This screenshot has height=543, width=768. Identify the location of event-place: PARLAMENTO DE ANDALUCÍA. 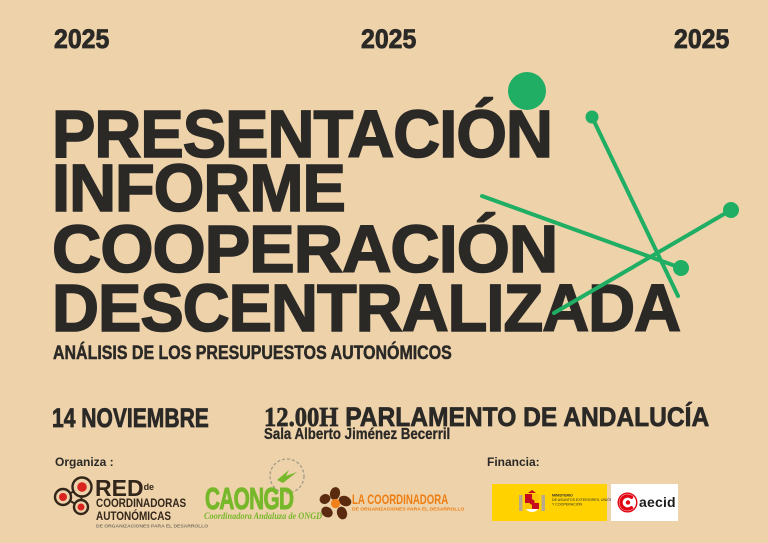
(527, 417).